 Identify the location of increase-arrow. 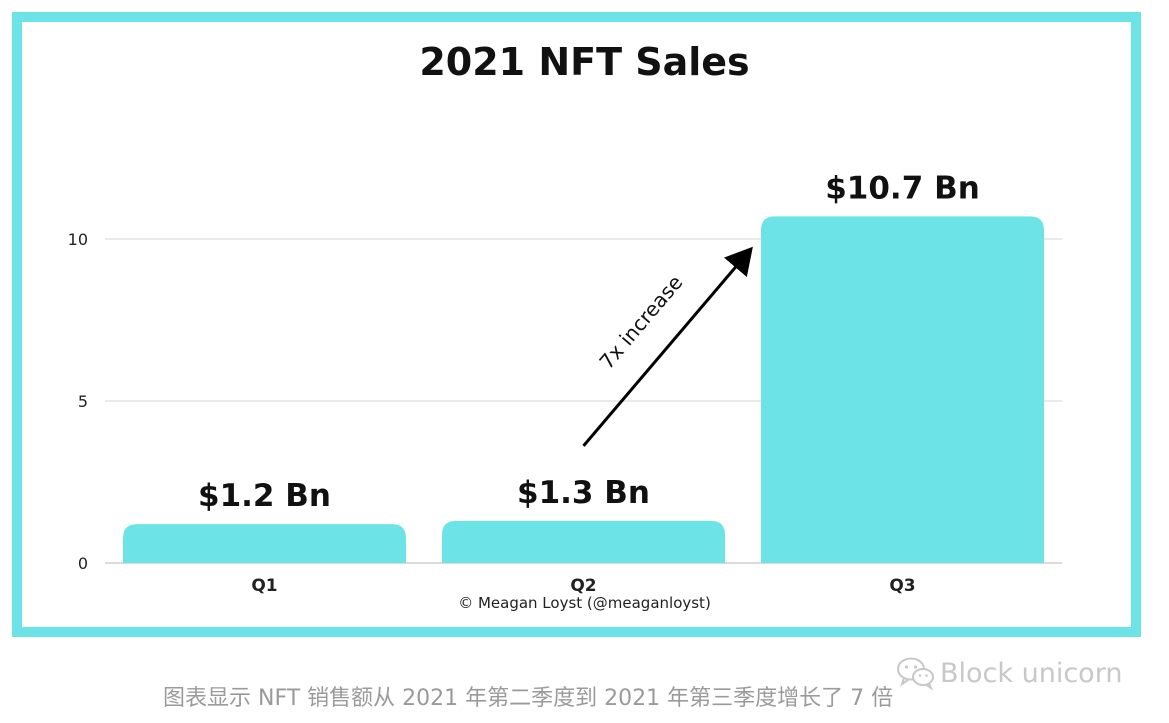
(667, 346).